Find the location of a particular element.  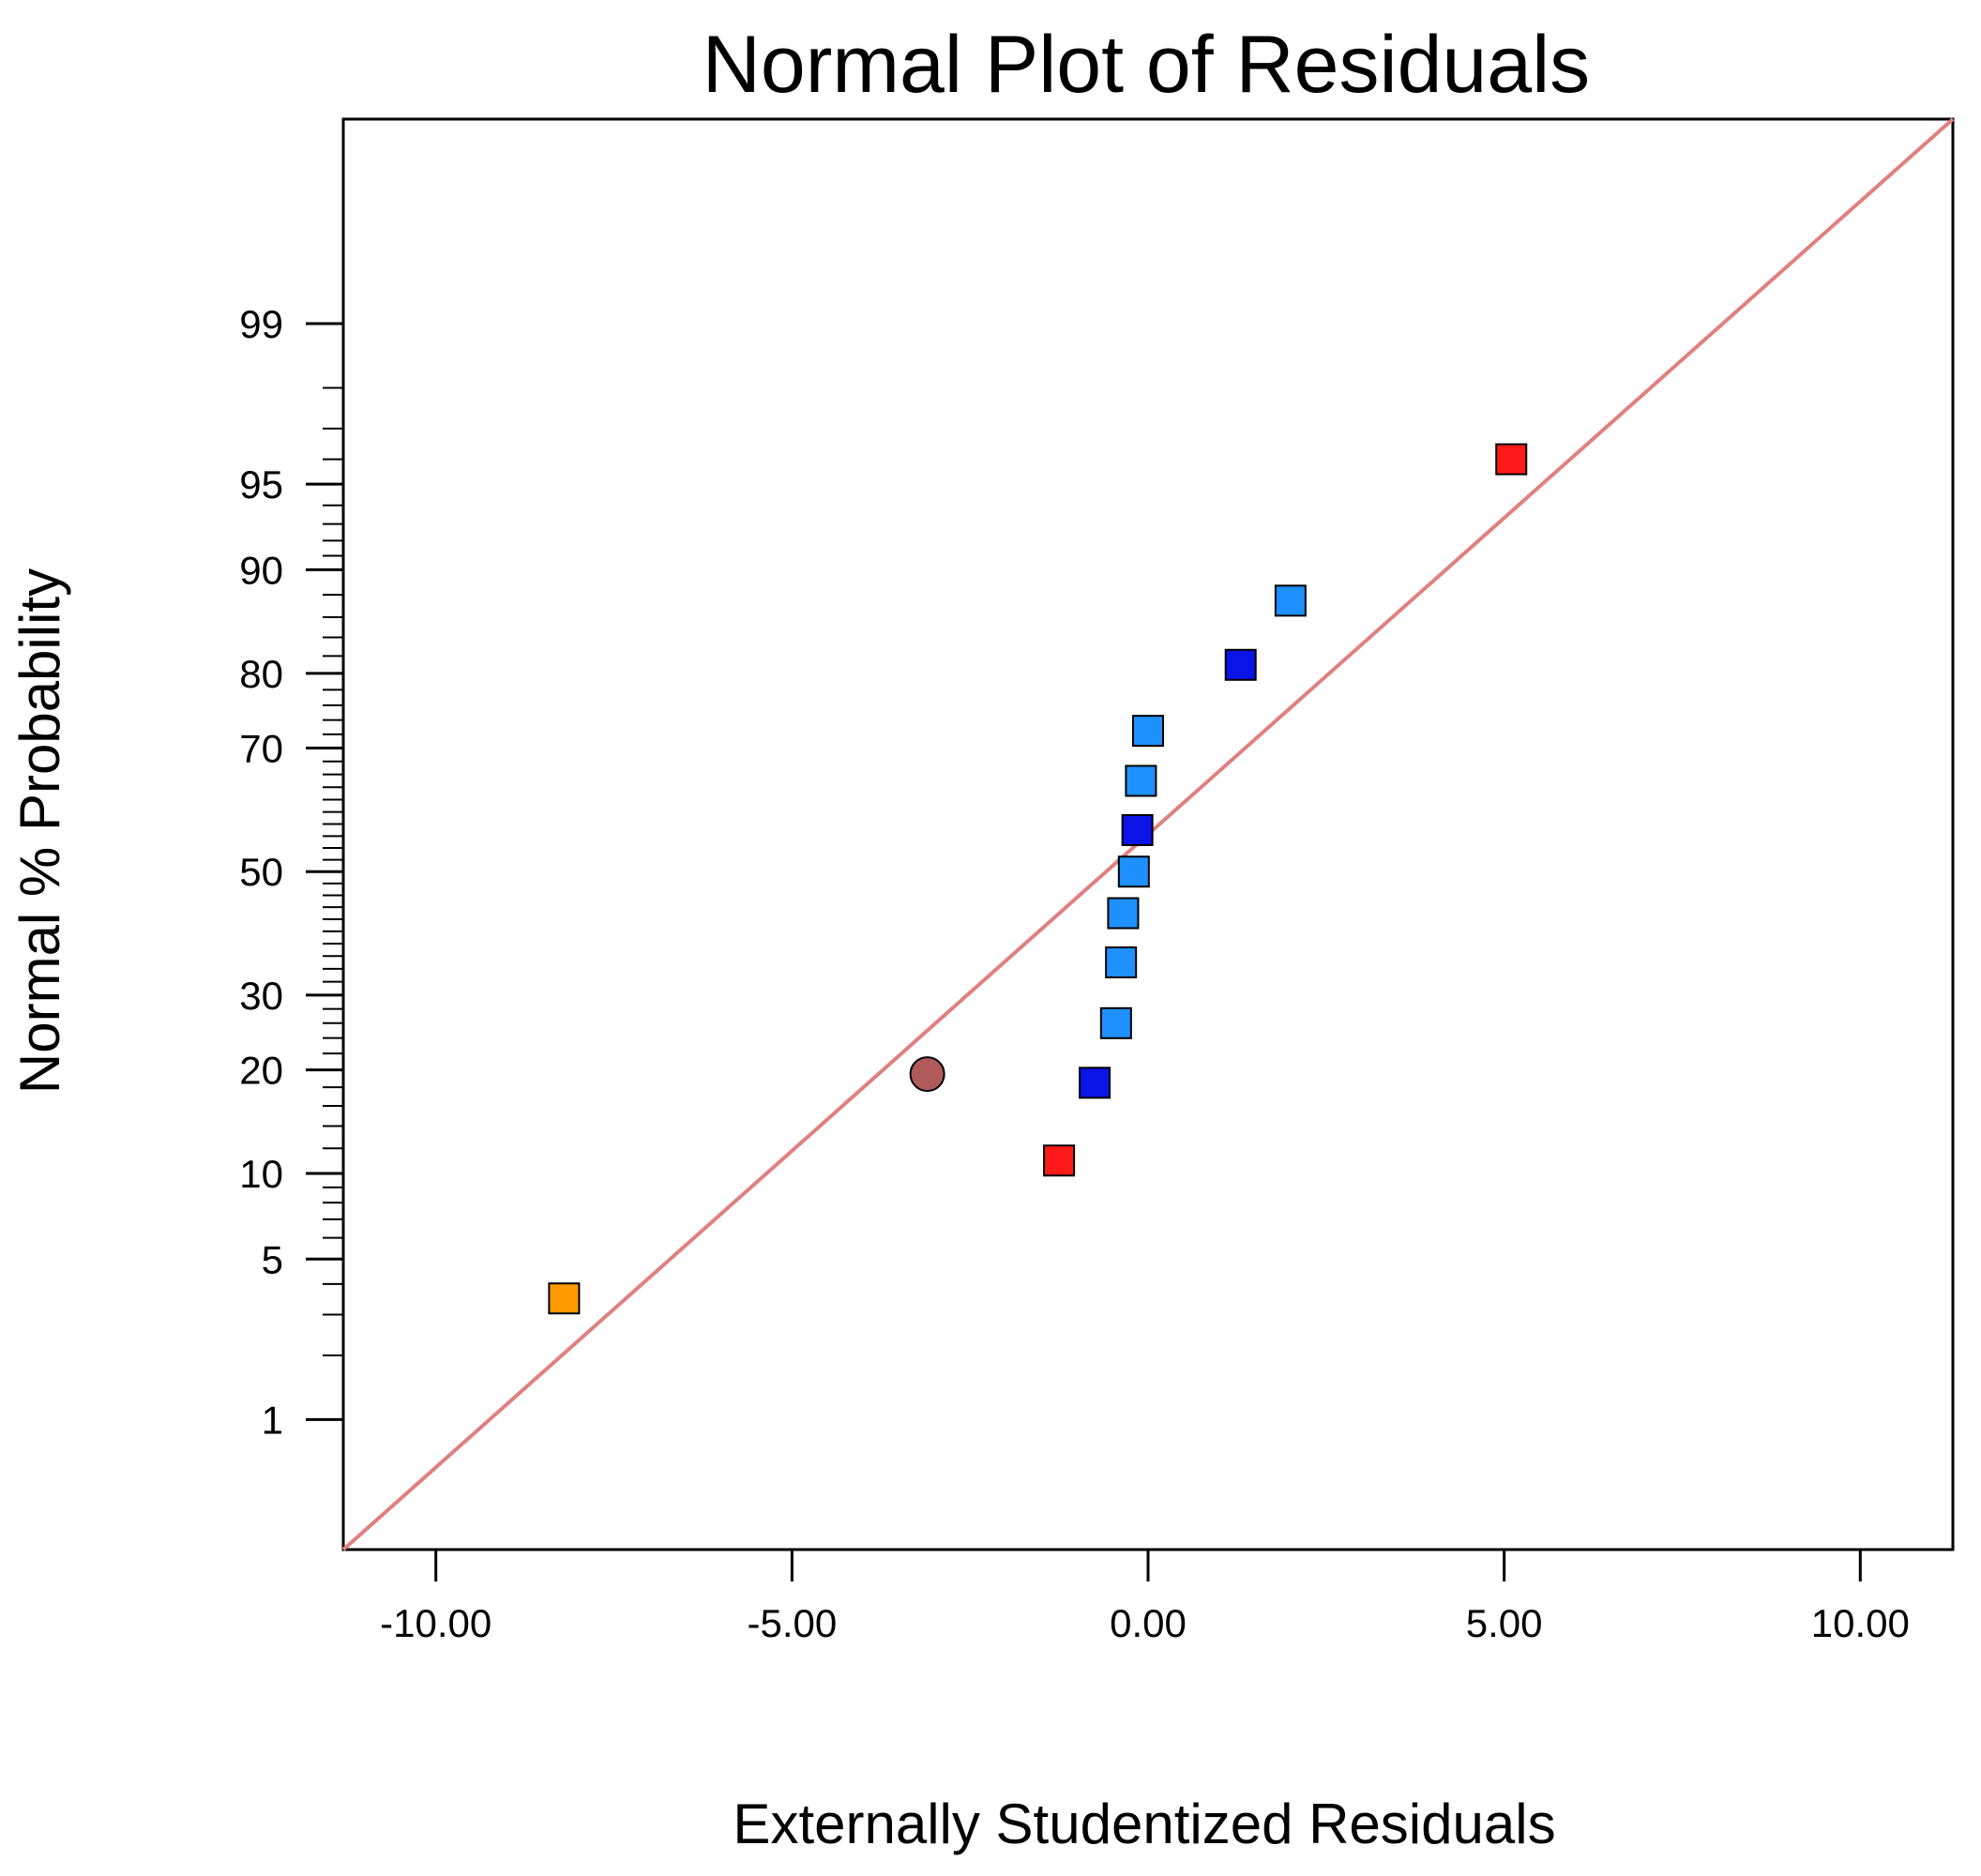

y-tick-label: 80 is located at coordinates (261, 674).